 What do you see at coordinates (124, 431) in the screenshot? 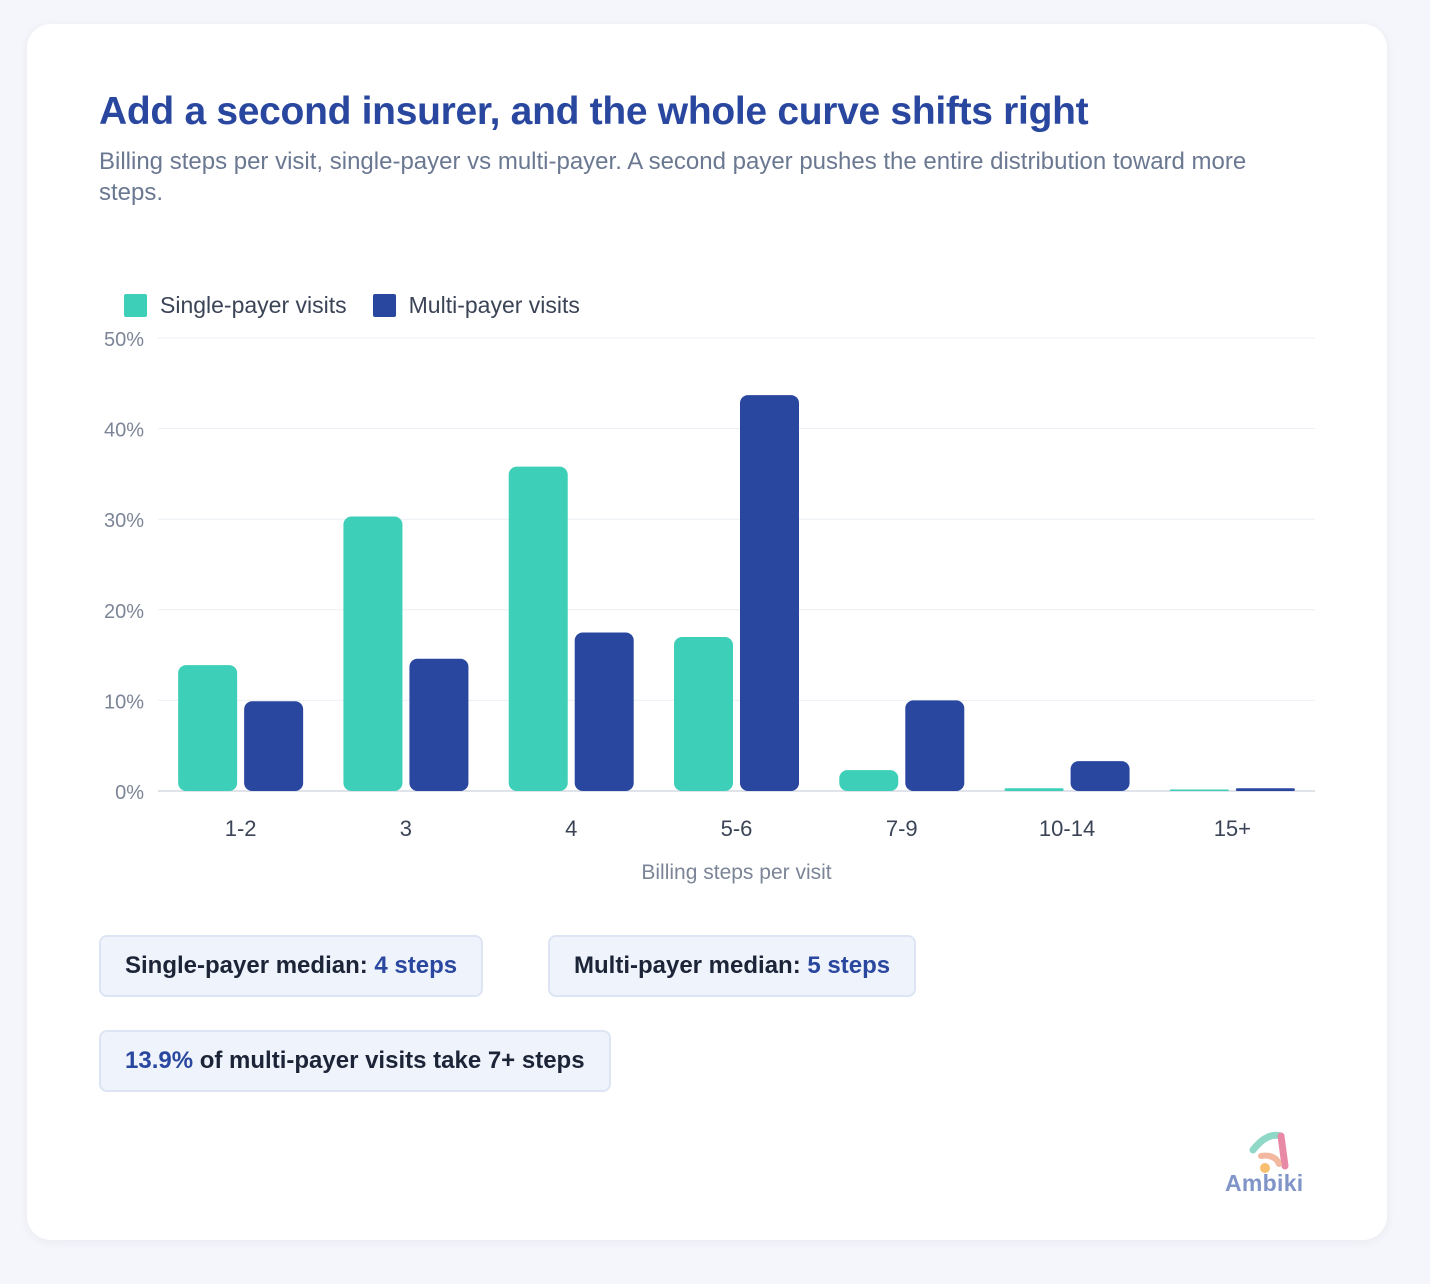
I see `y-tick-label: 40%` at bounding box center [124, 431].